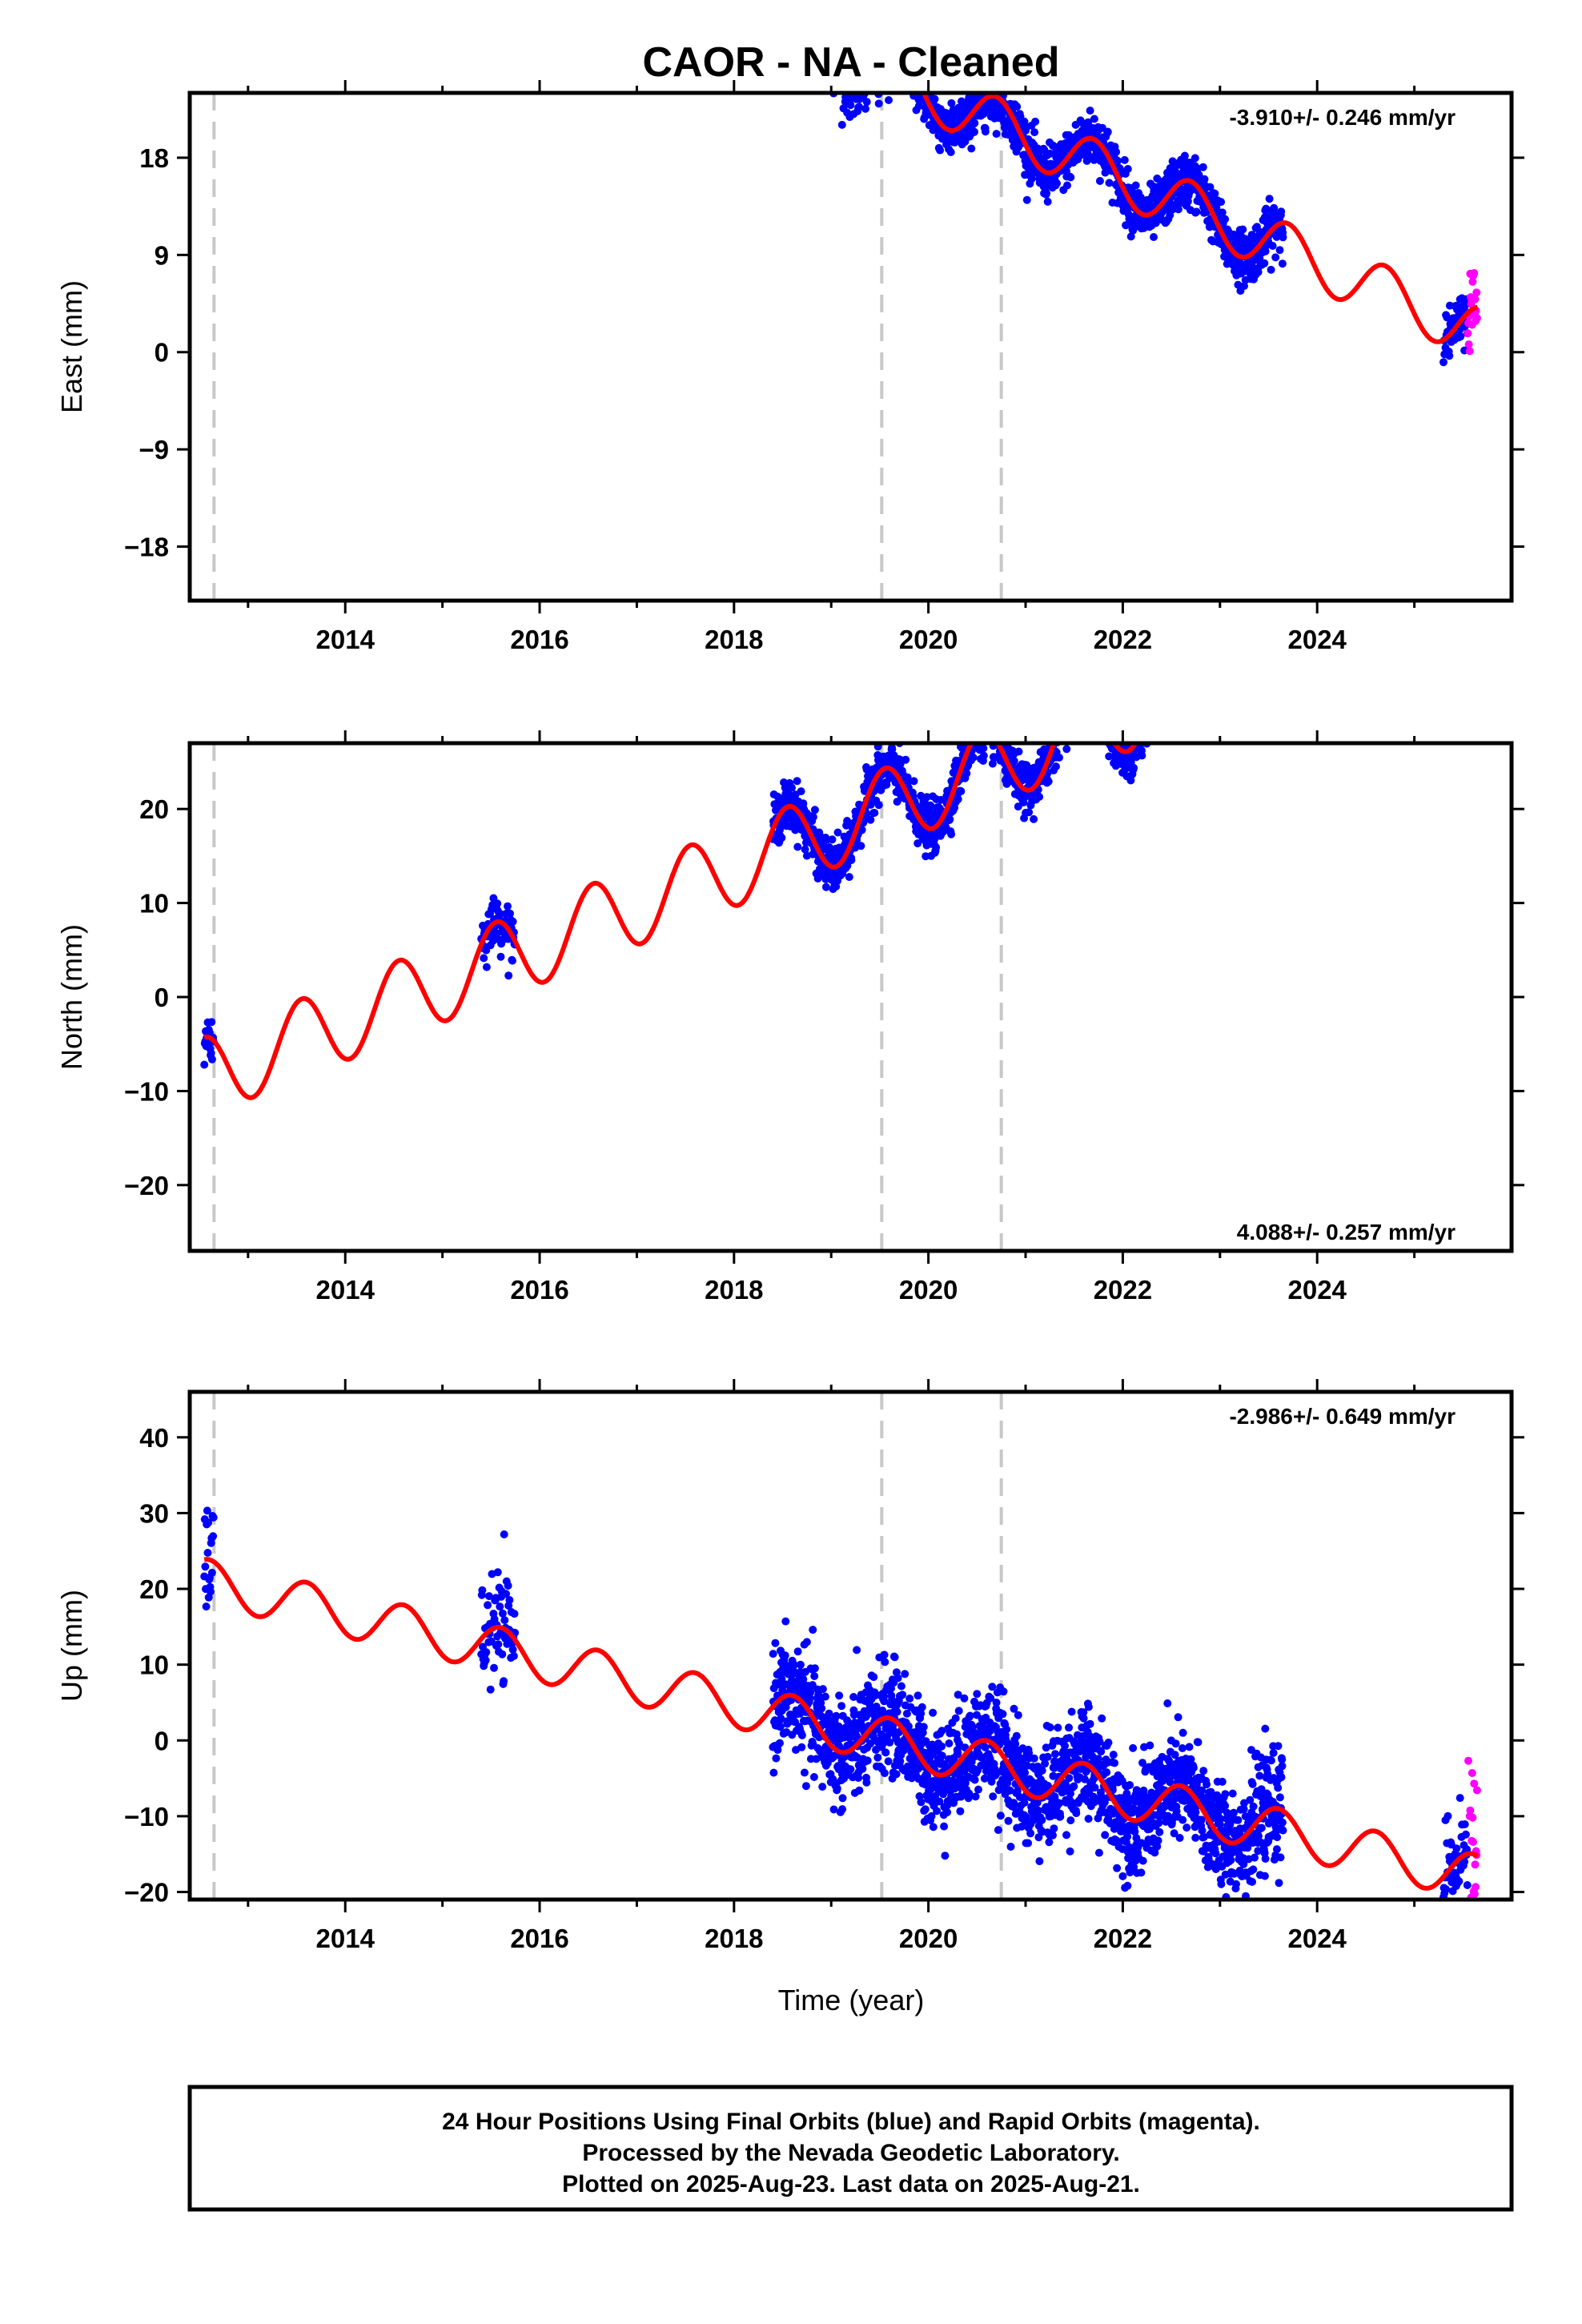 The image size is (1582, 2324). What do you see at coordinates (162, 255) in the screenshot?
I see `y-tick-label: 9` at bounding box center [162, 255].